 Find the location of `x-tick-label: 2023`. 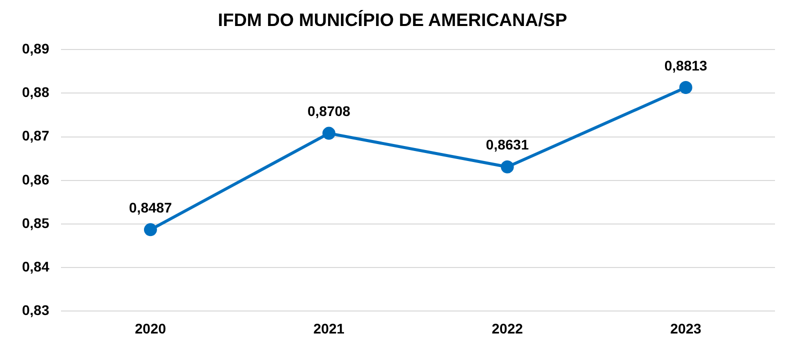

x-tick-label: 2023 is located at coordinates (686, 328).